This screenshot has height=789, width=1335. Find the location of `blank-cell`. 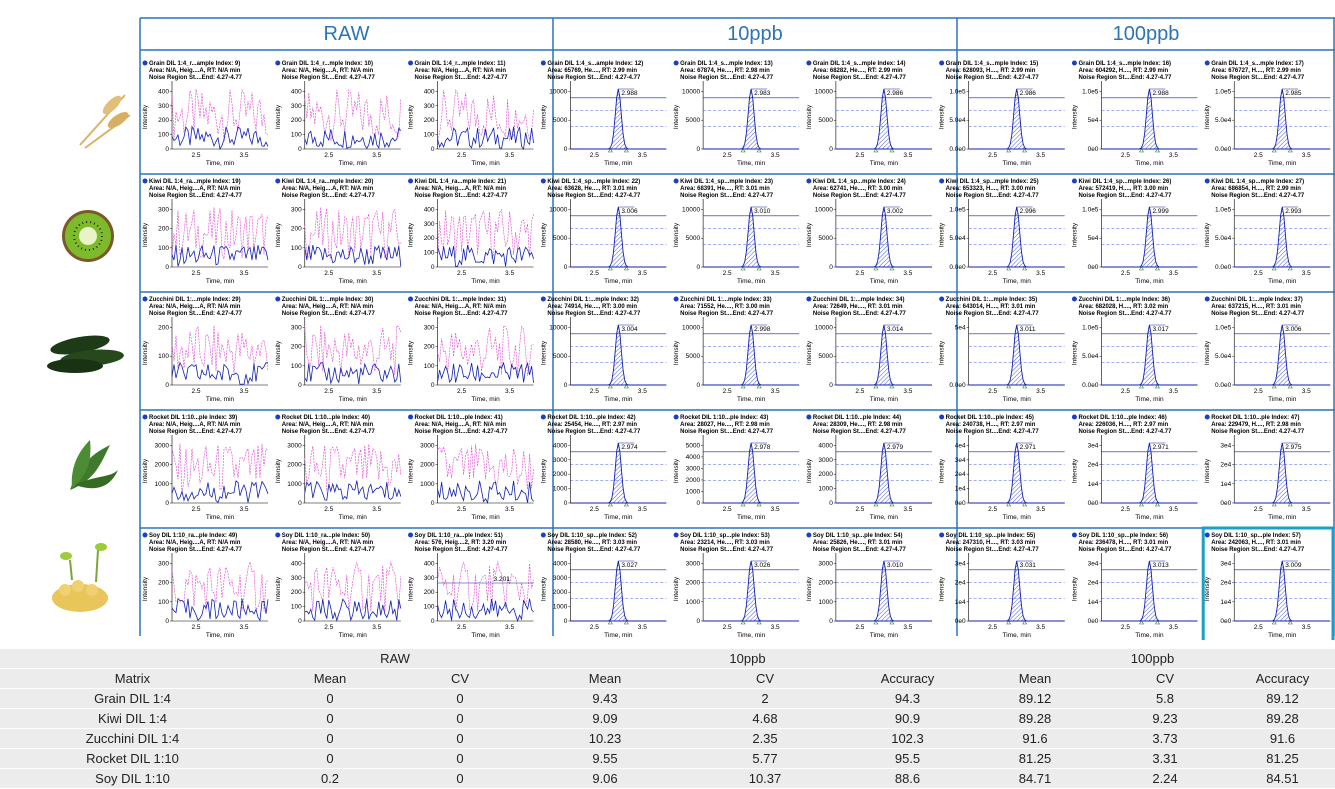

blank-cell is located at coordinates (132, 659).